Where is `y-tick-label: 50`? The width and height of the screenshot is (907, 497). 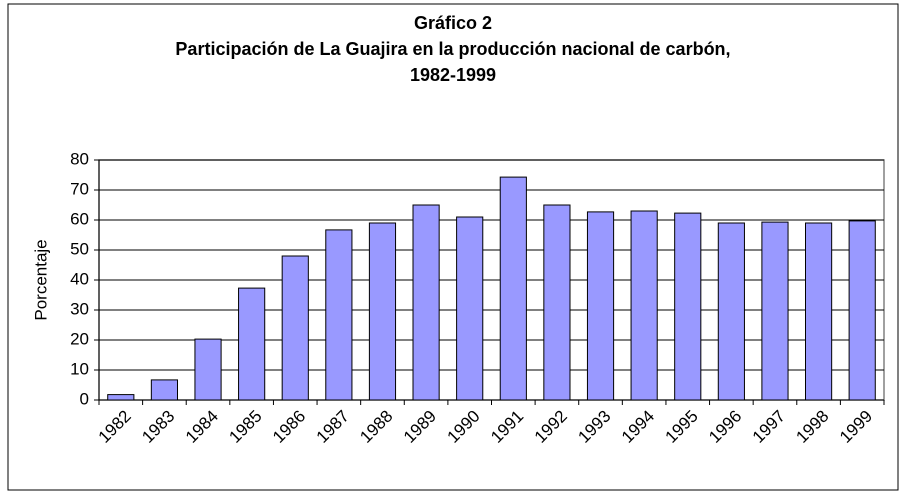
y-tick-label: 50 is located at coordinates (79, 248).